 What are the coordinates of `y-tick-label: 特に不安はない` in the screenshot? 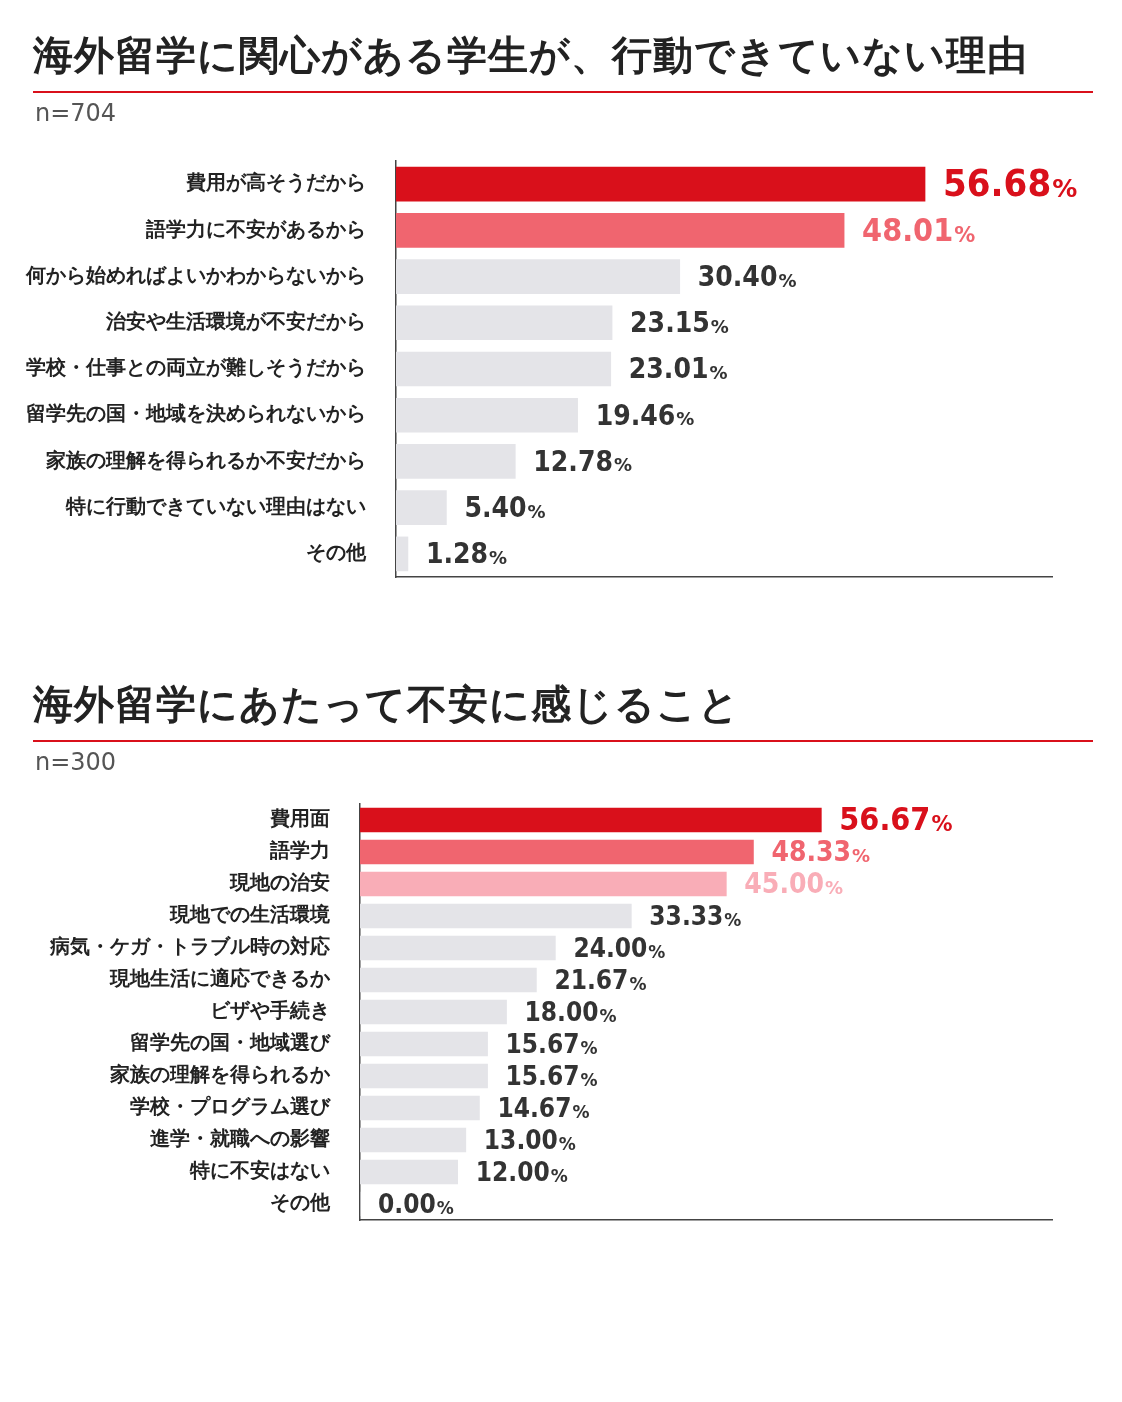 It's located at (259, 1170).